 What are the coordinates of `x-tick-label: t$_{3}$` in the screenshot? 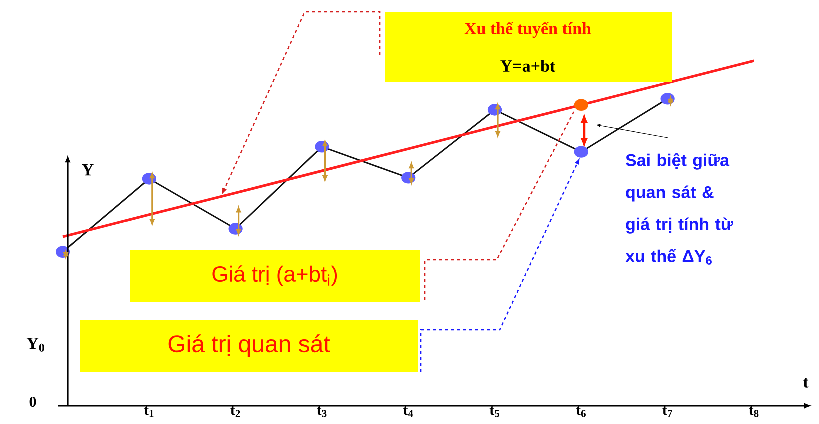 It's located at (322, 412).